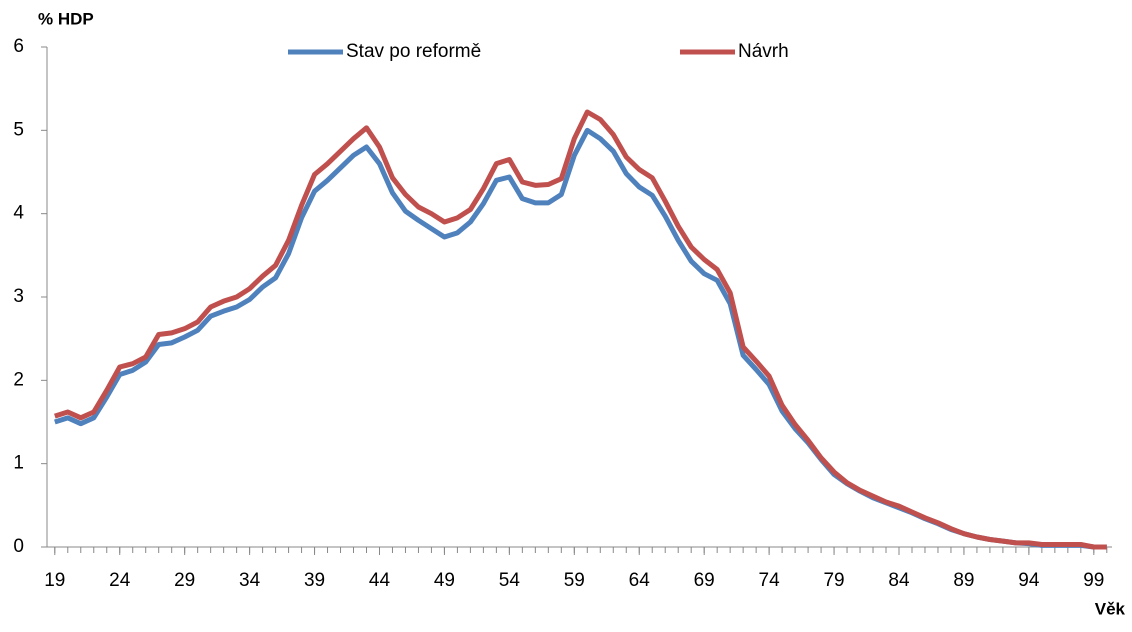 This screenshot has height=632, width=1132. I want to click on x-tick-label: 99, so click(1093, 580).